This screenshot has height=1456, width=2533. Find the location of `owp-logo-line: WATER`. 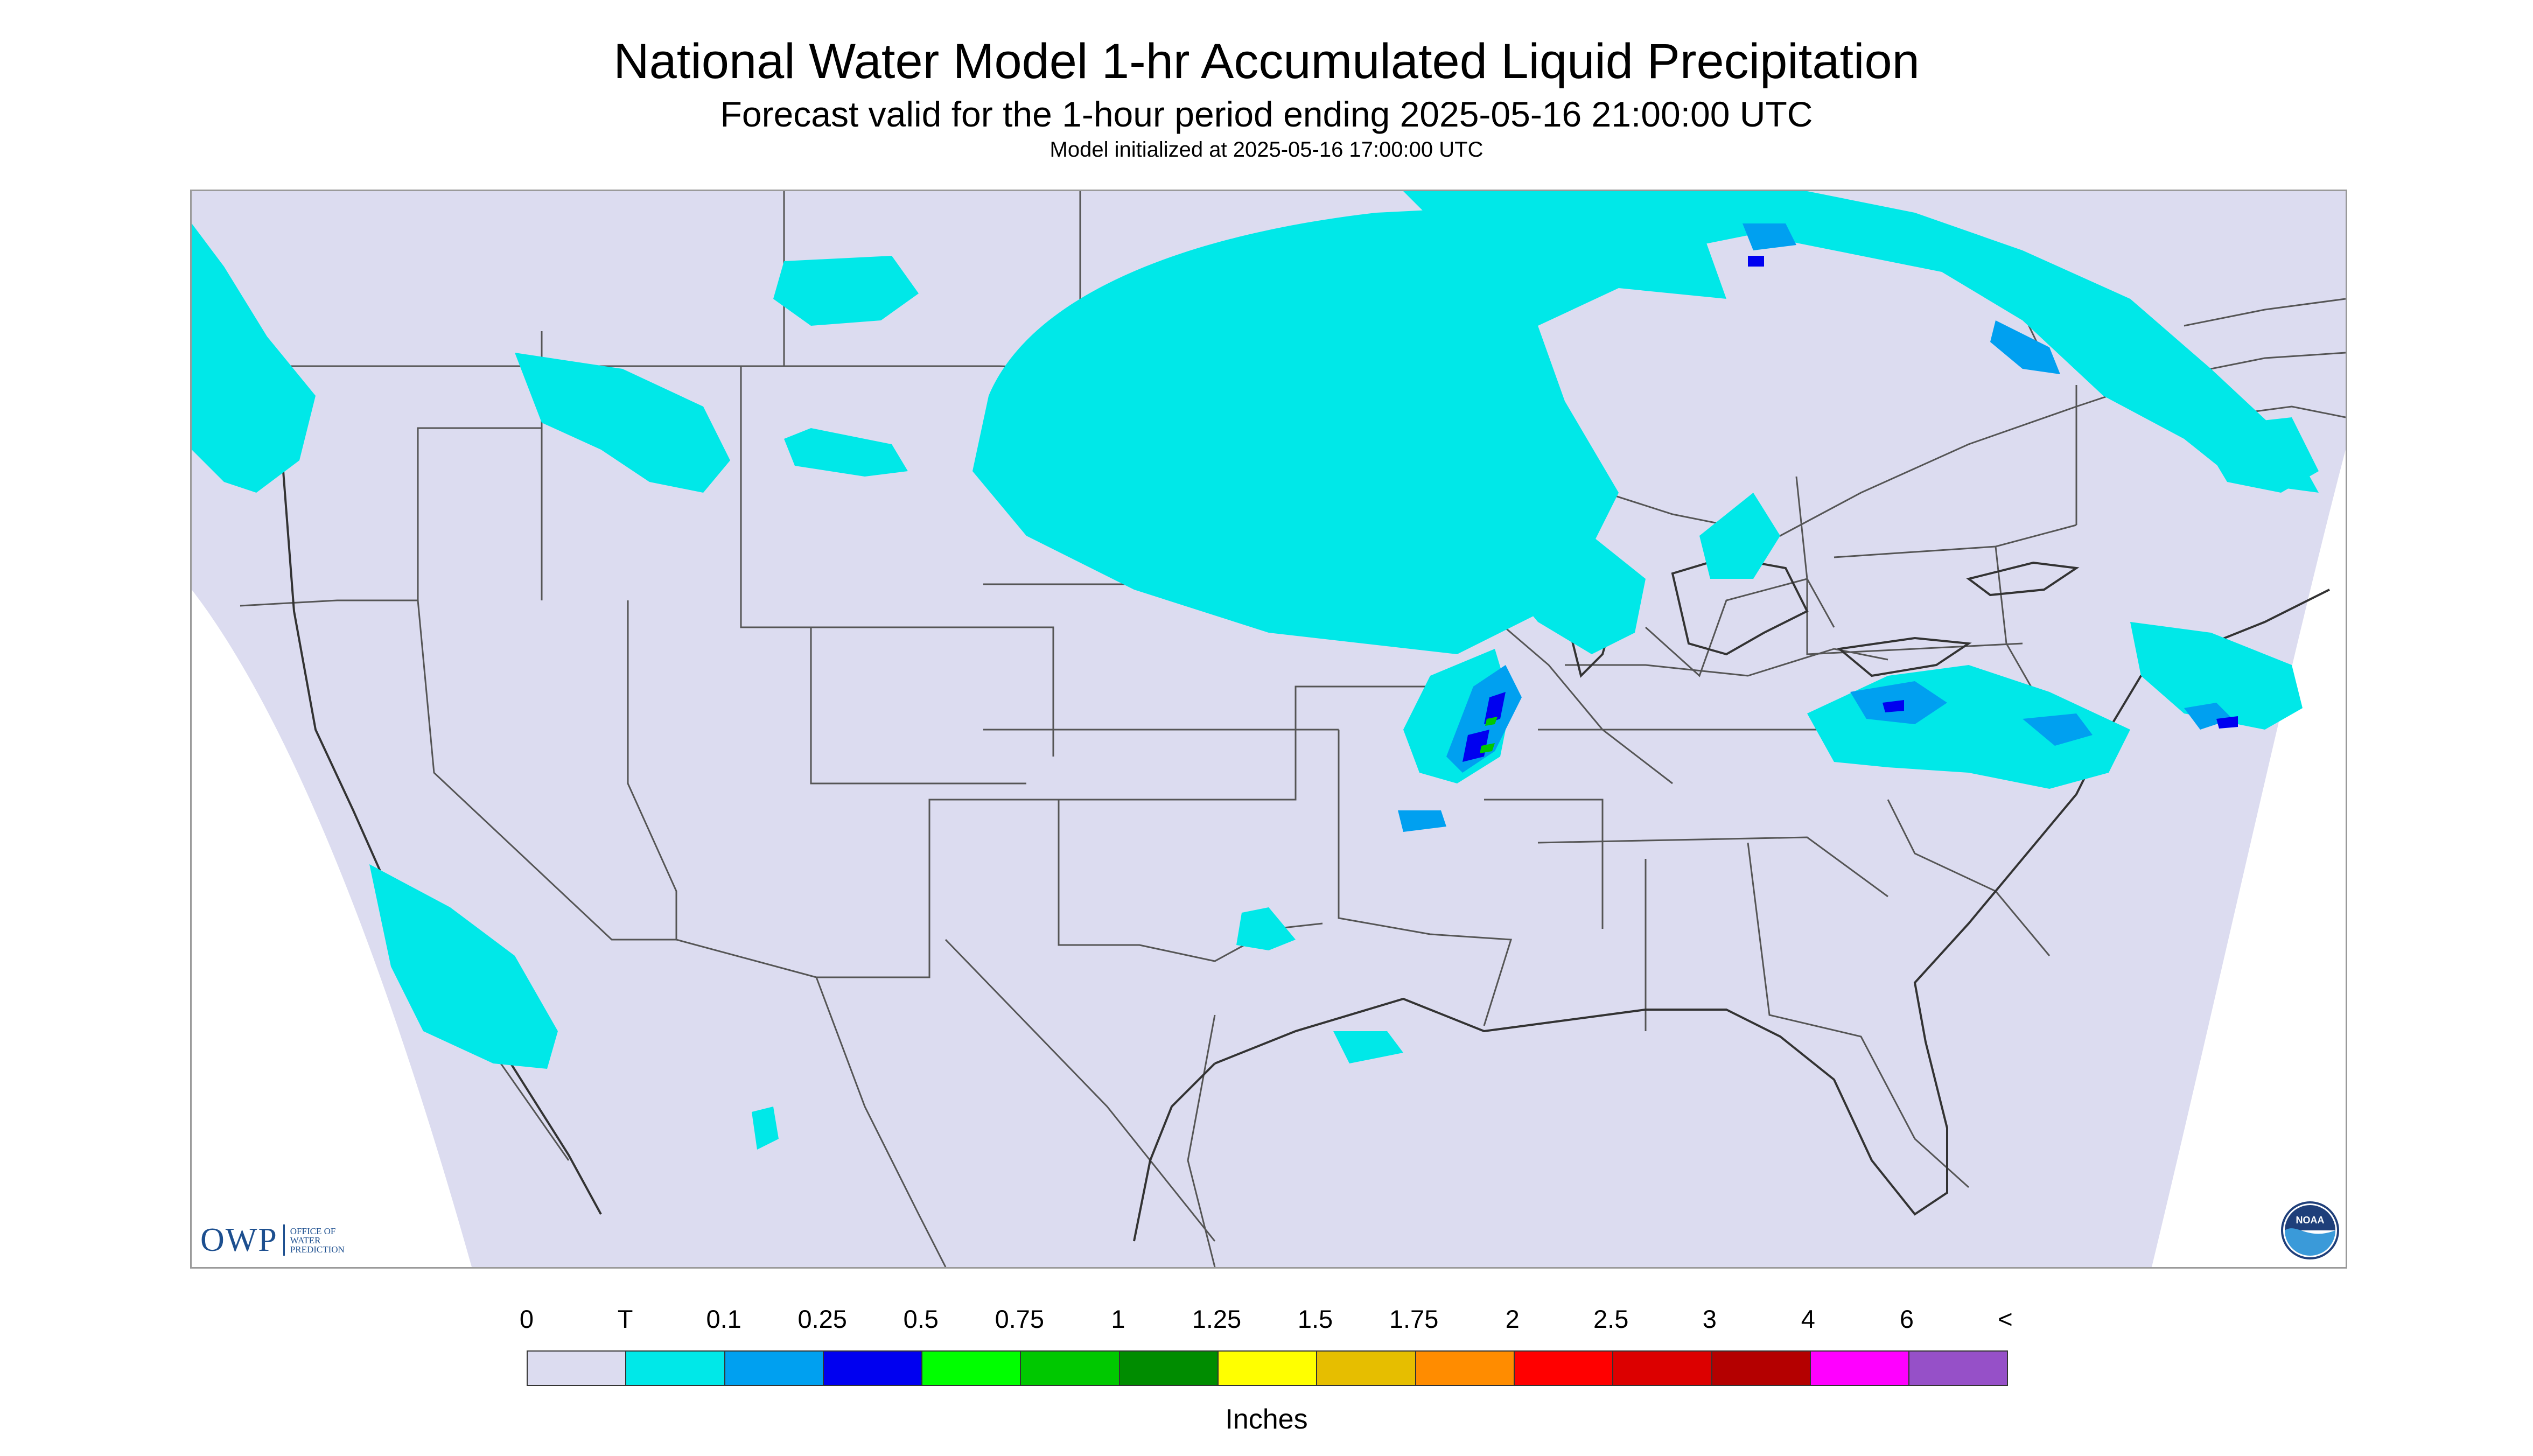

owp-logo-line: WATER is located at coordinates (305, 1240).